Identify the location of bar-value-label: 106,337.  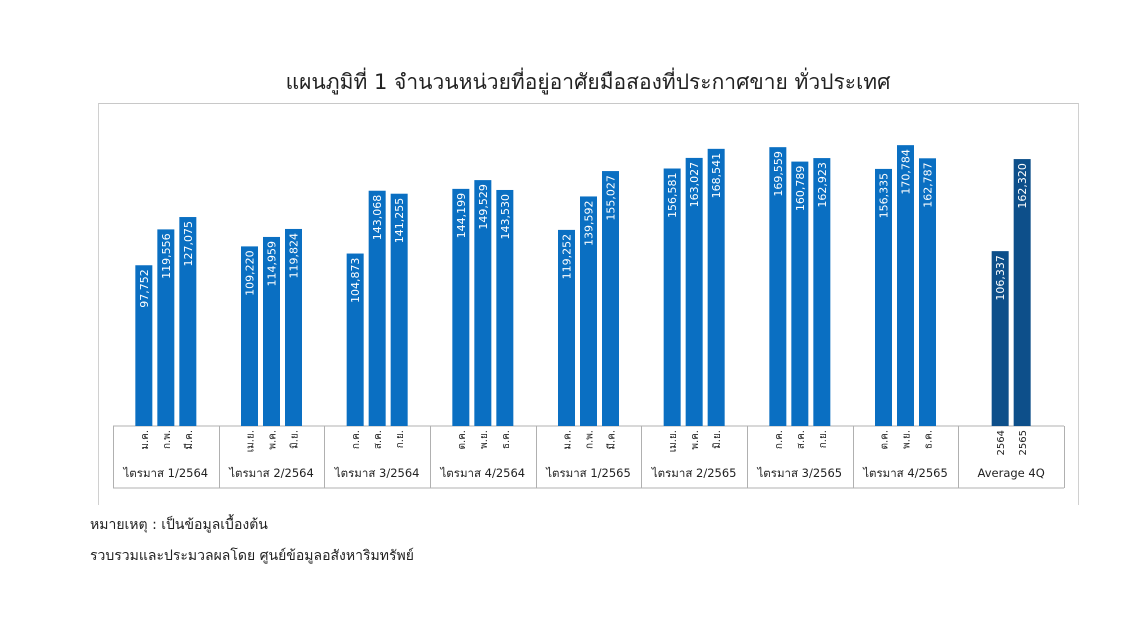
(1000, 278).